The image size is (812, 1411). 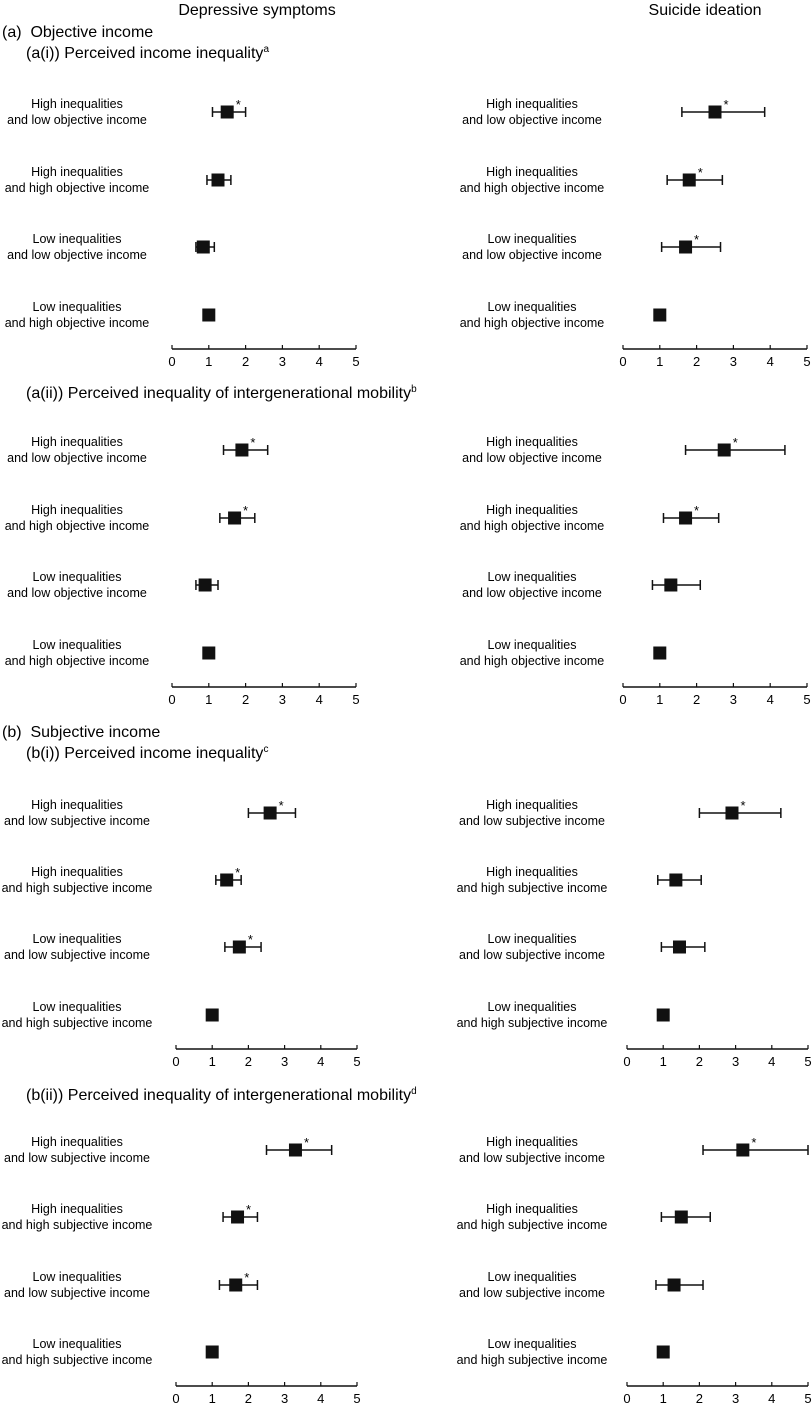 What do you see at coordinates (147, 53) in the screenshot?
I see `panel-subtitle: (a(i)) Perceived income inequalitya` at bounding box center [147, 53].